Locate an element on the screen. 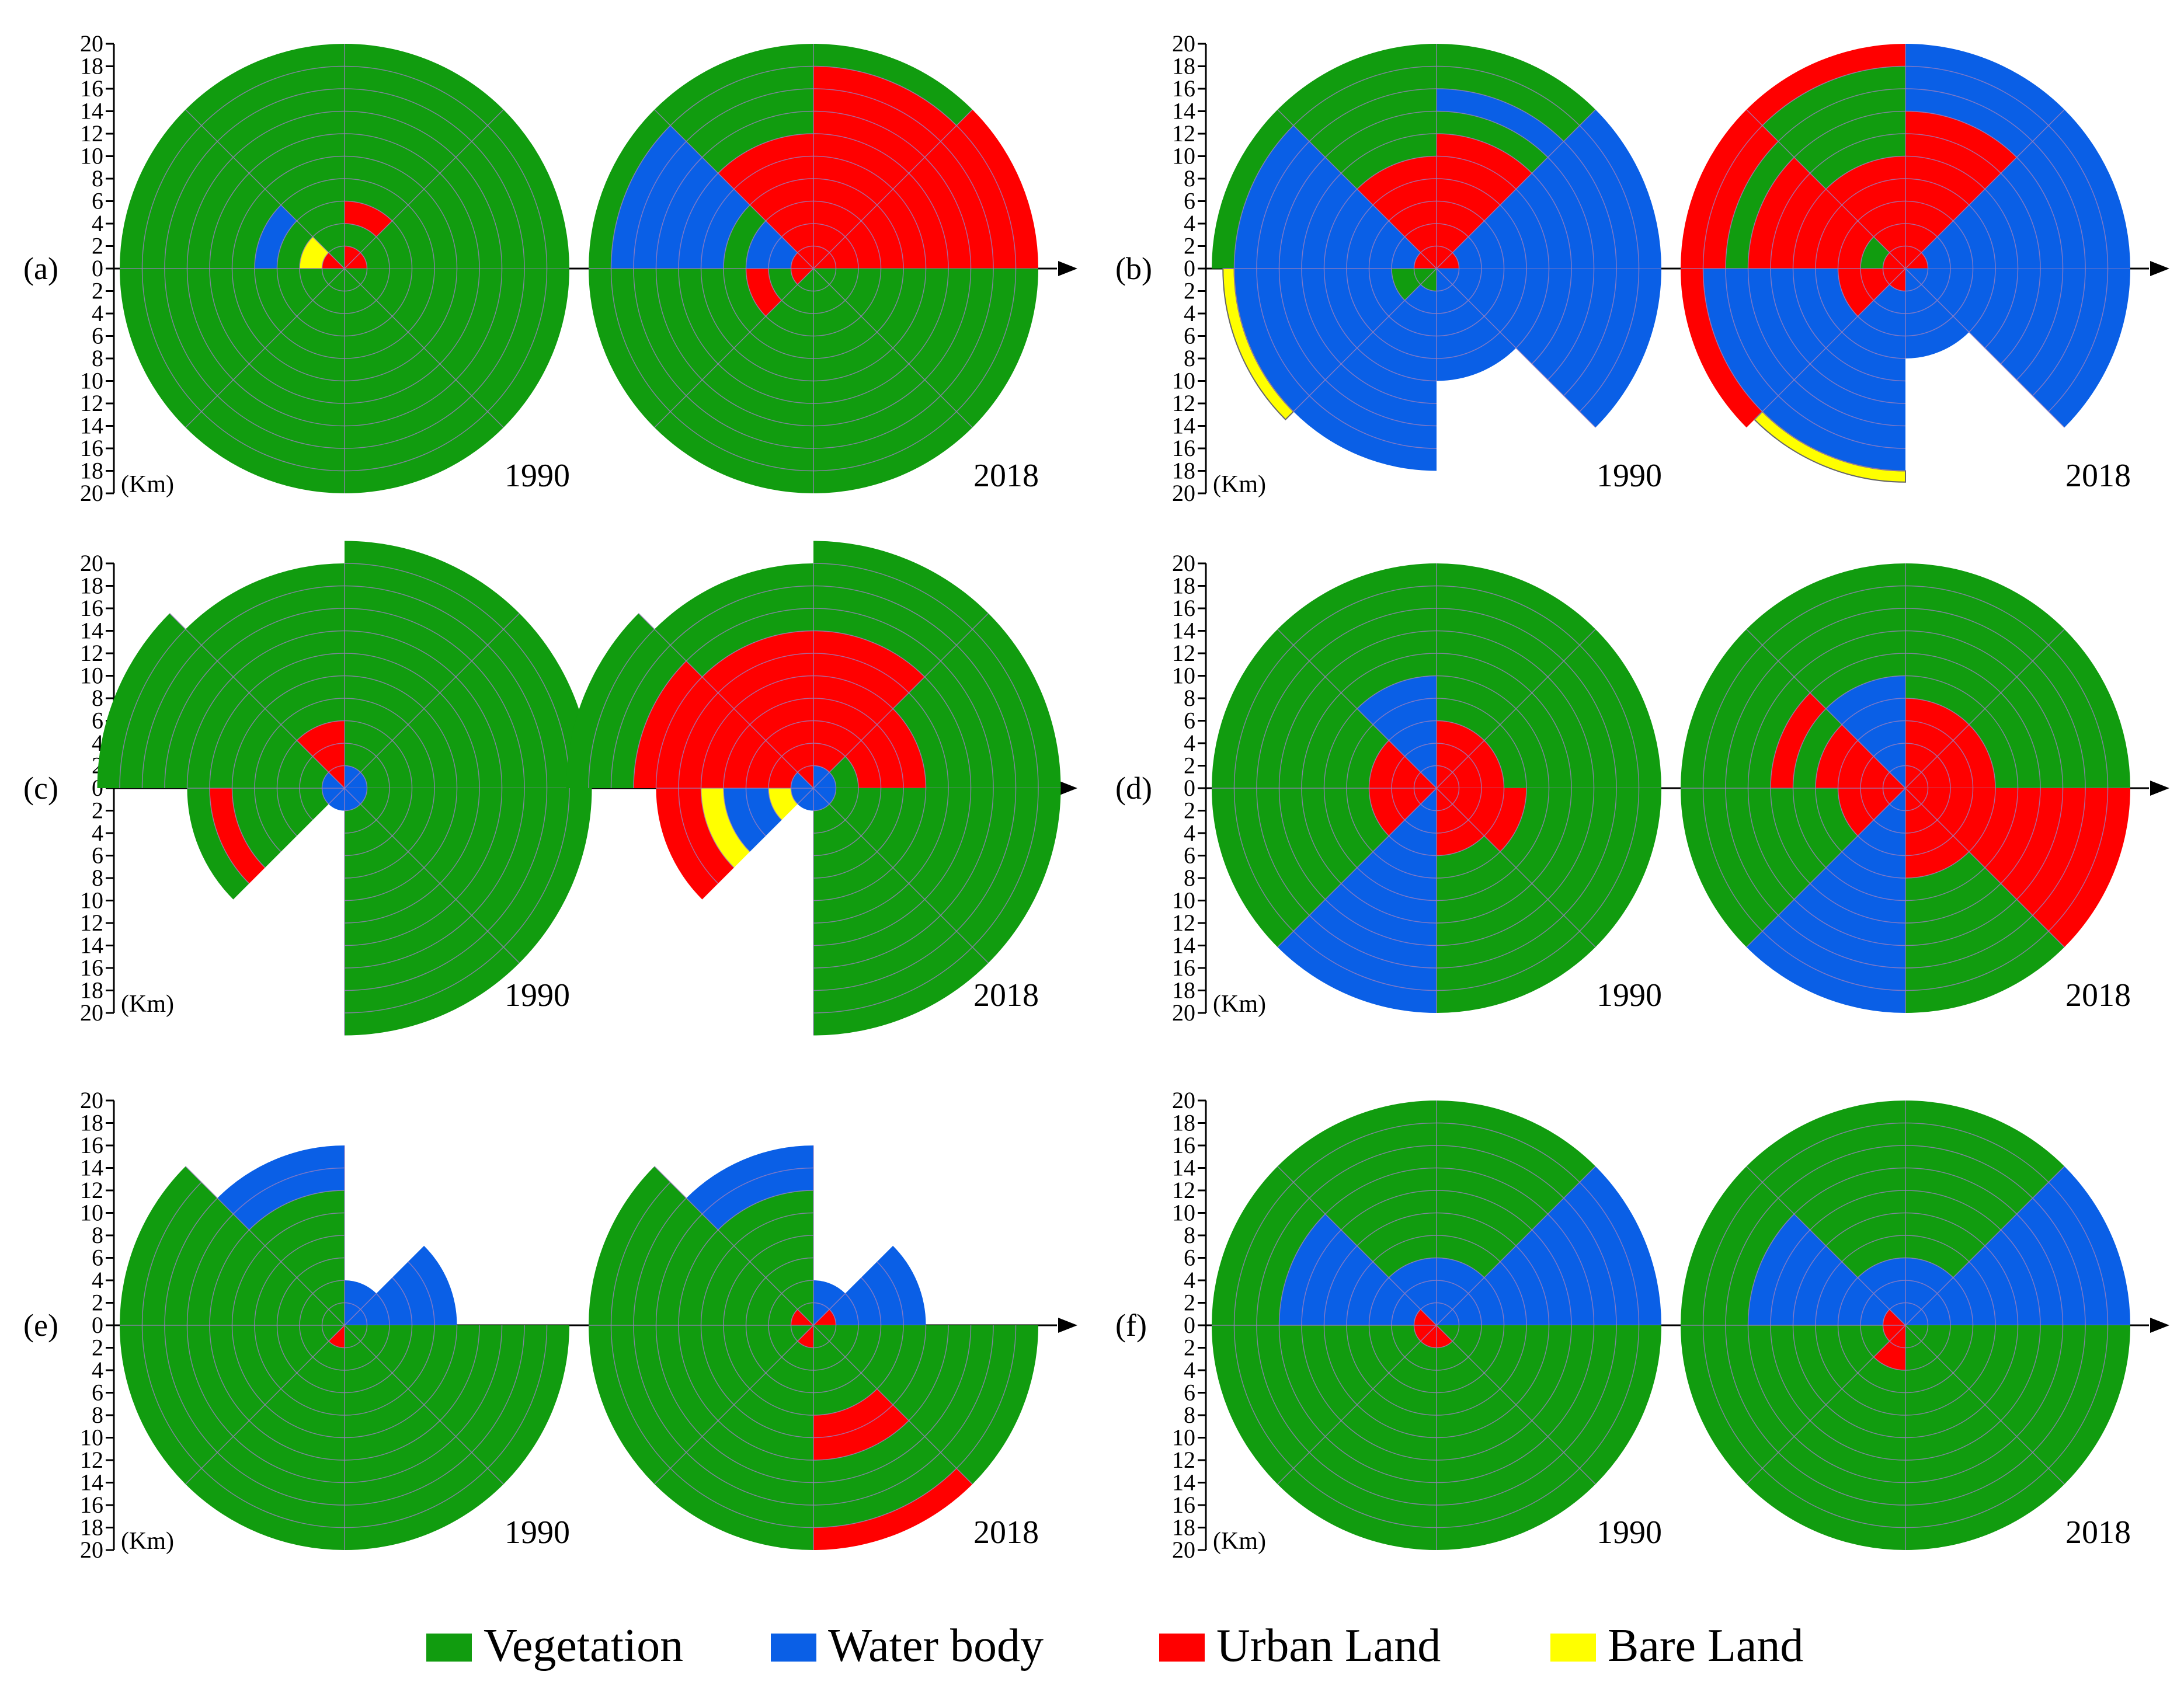 The image size is (2184, 1696). sector-4-vegetation is located at coordinates (232, 348).